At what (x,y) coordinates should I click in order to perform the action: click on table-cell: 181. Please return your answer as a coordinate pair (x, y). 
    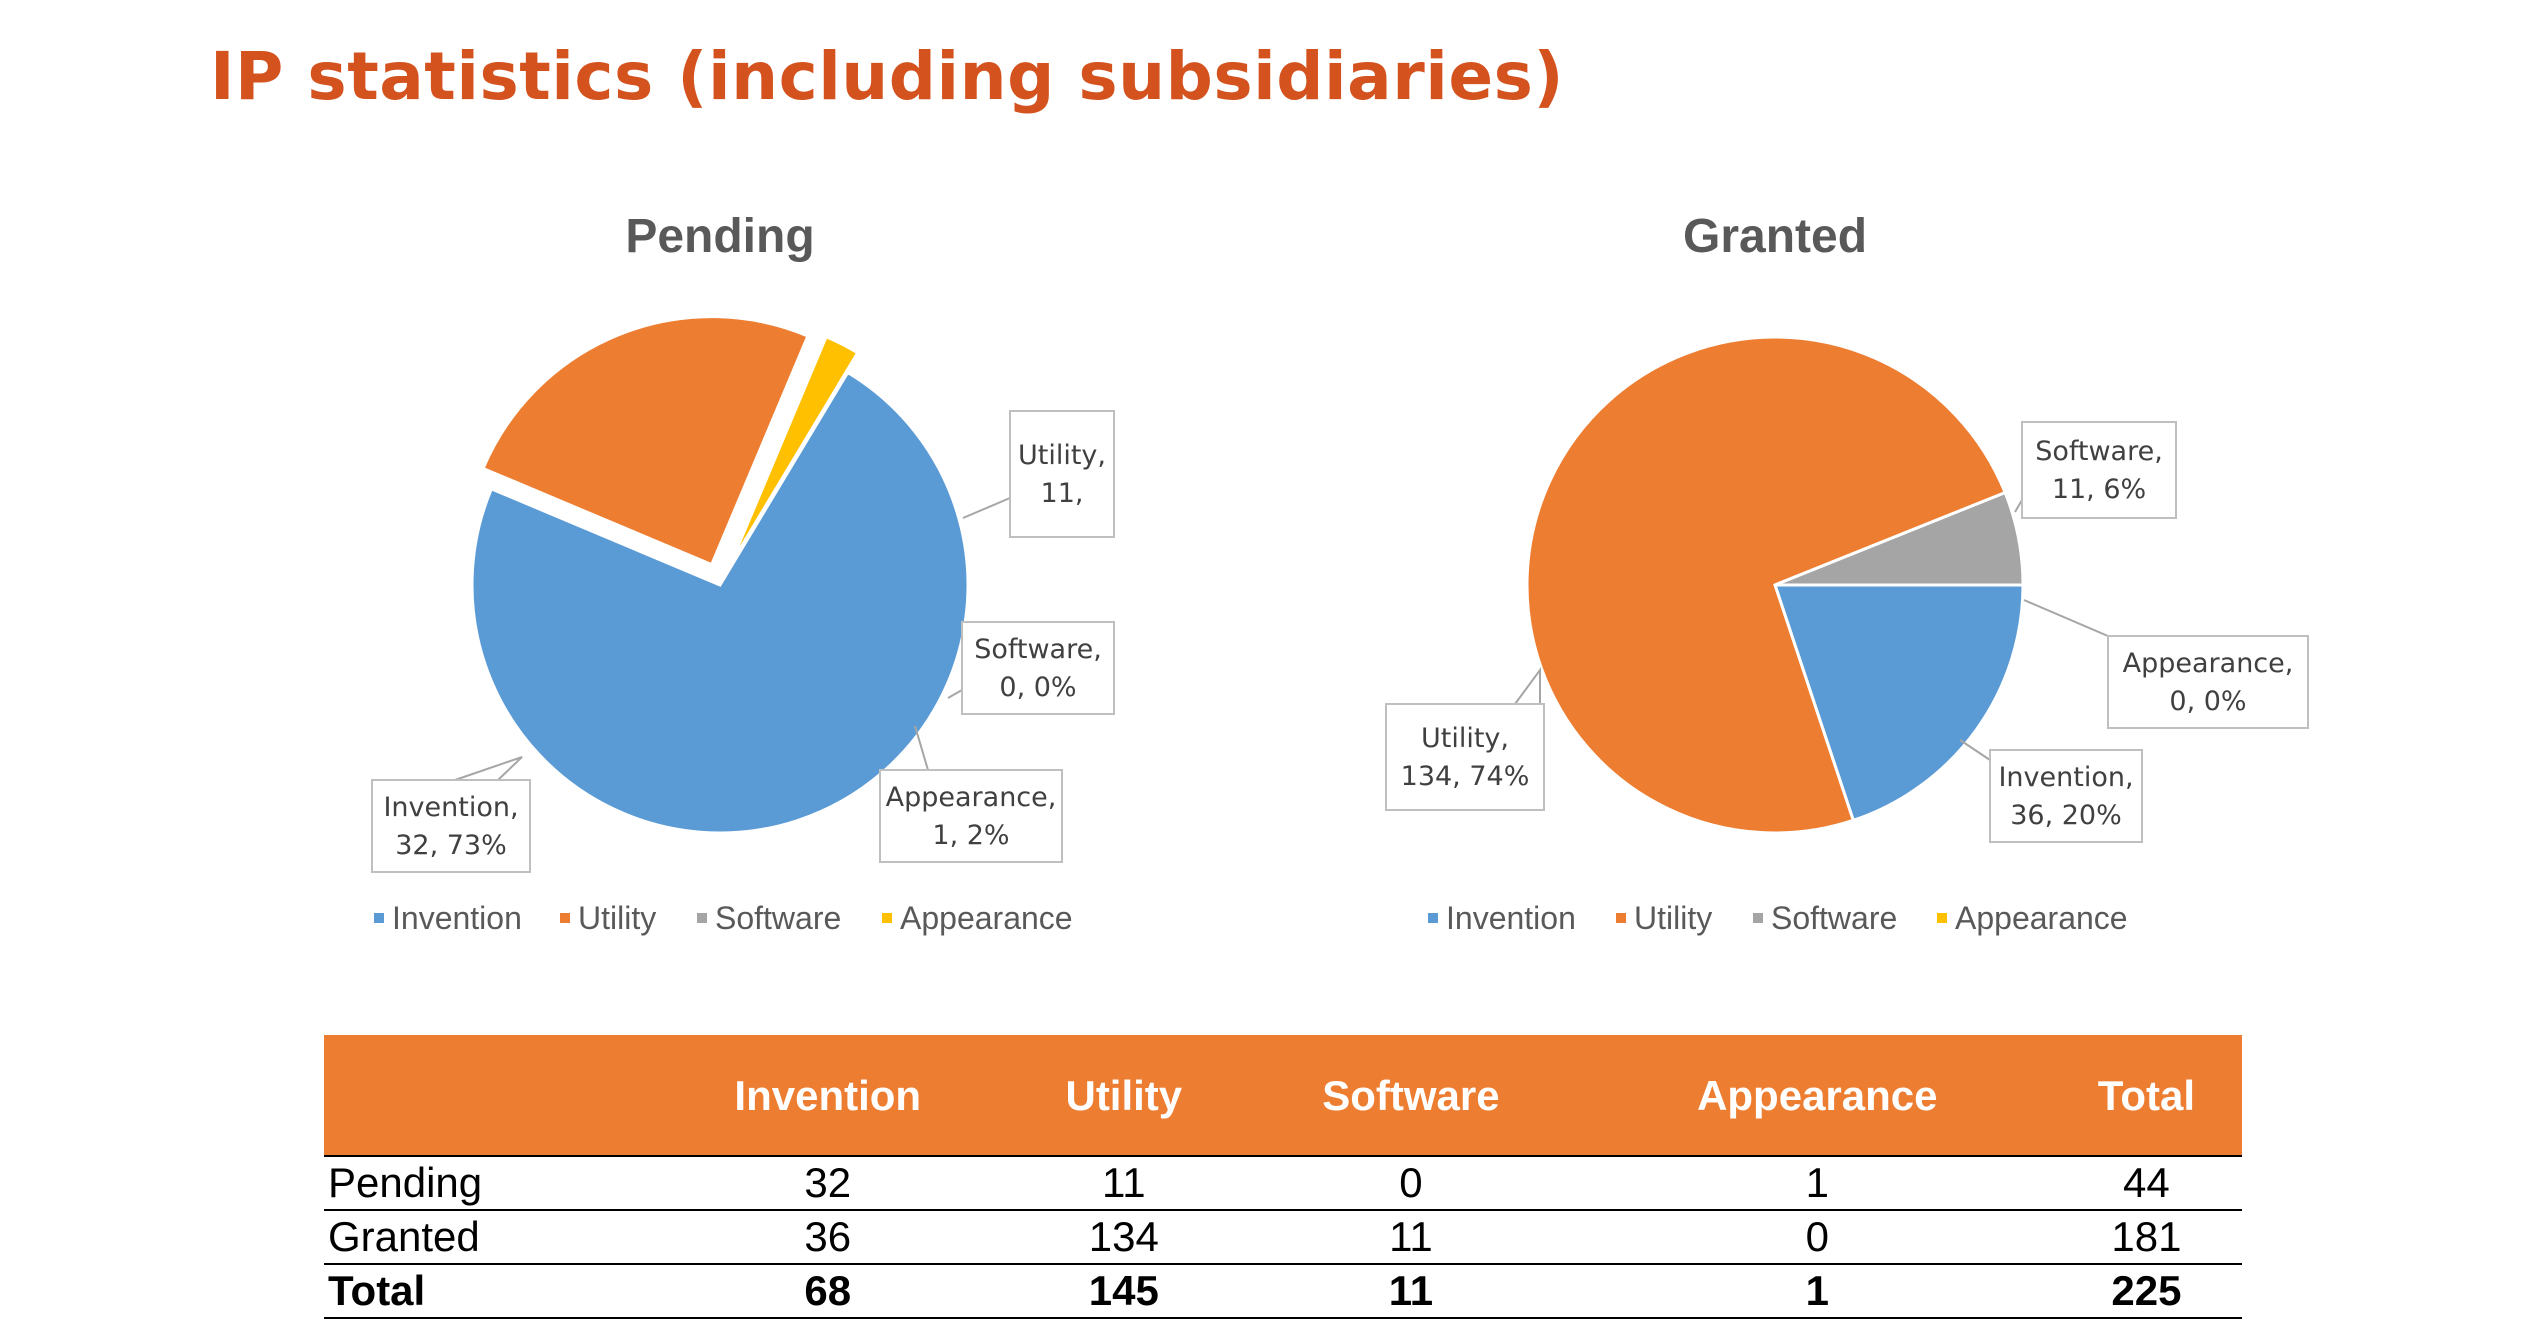
    Looking at the image, I should click on (2146, 1237).